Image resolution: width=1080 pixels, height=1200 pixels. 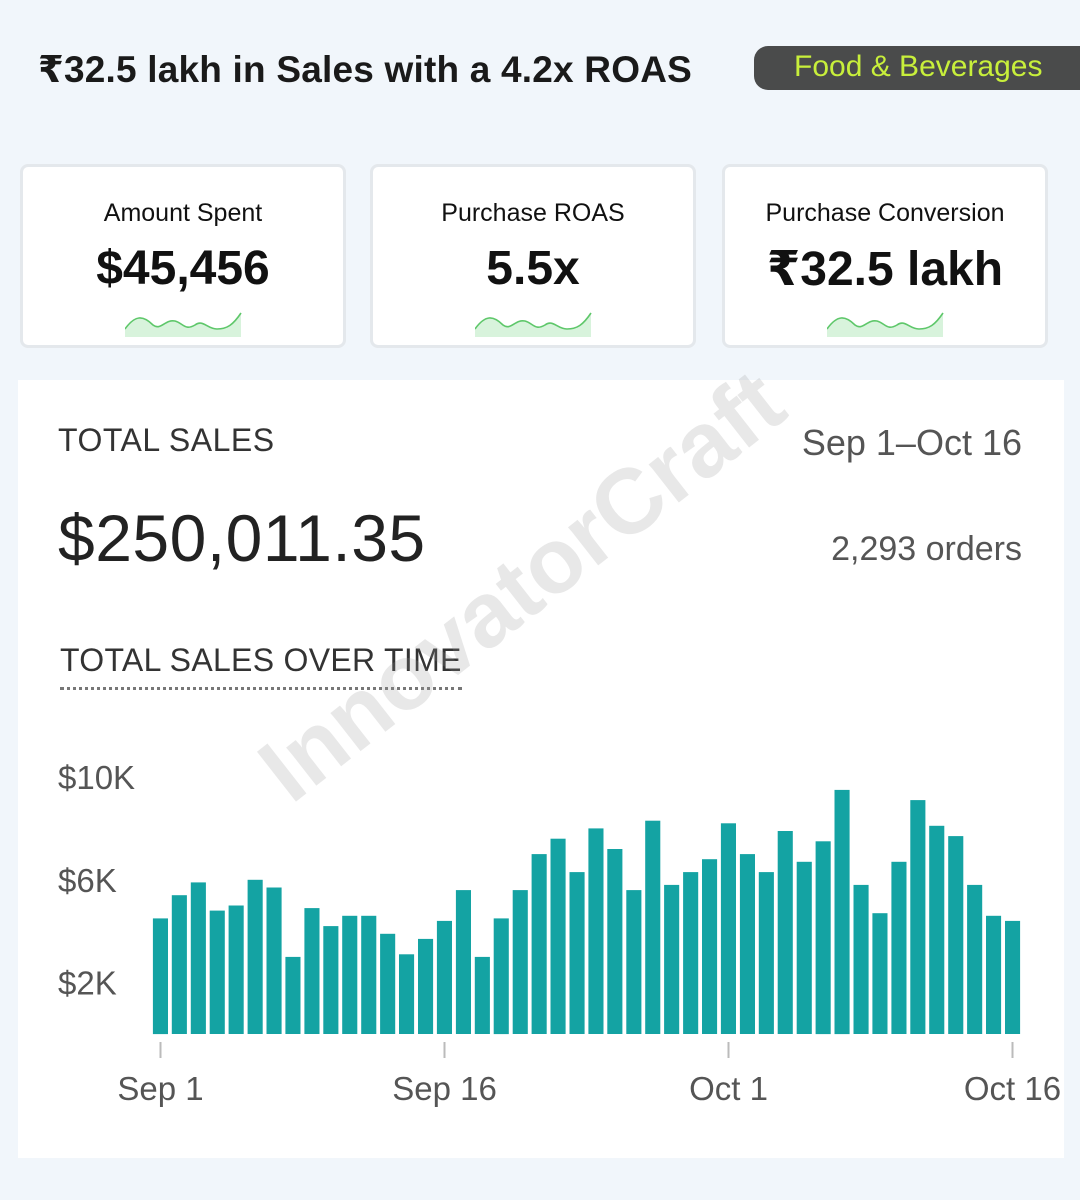 What do you see at coordinates (365, 69) in the screenshot?
I see `page-headline: ₹32.5 lakh in Sales with a 4.2x ROAS` at bounding box center [365, 69].